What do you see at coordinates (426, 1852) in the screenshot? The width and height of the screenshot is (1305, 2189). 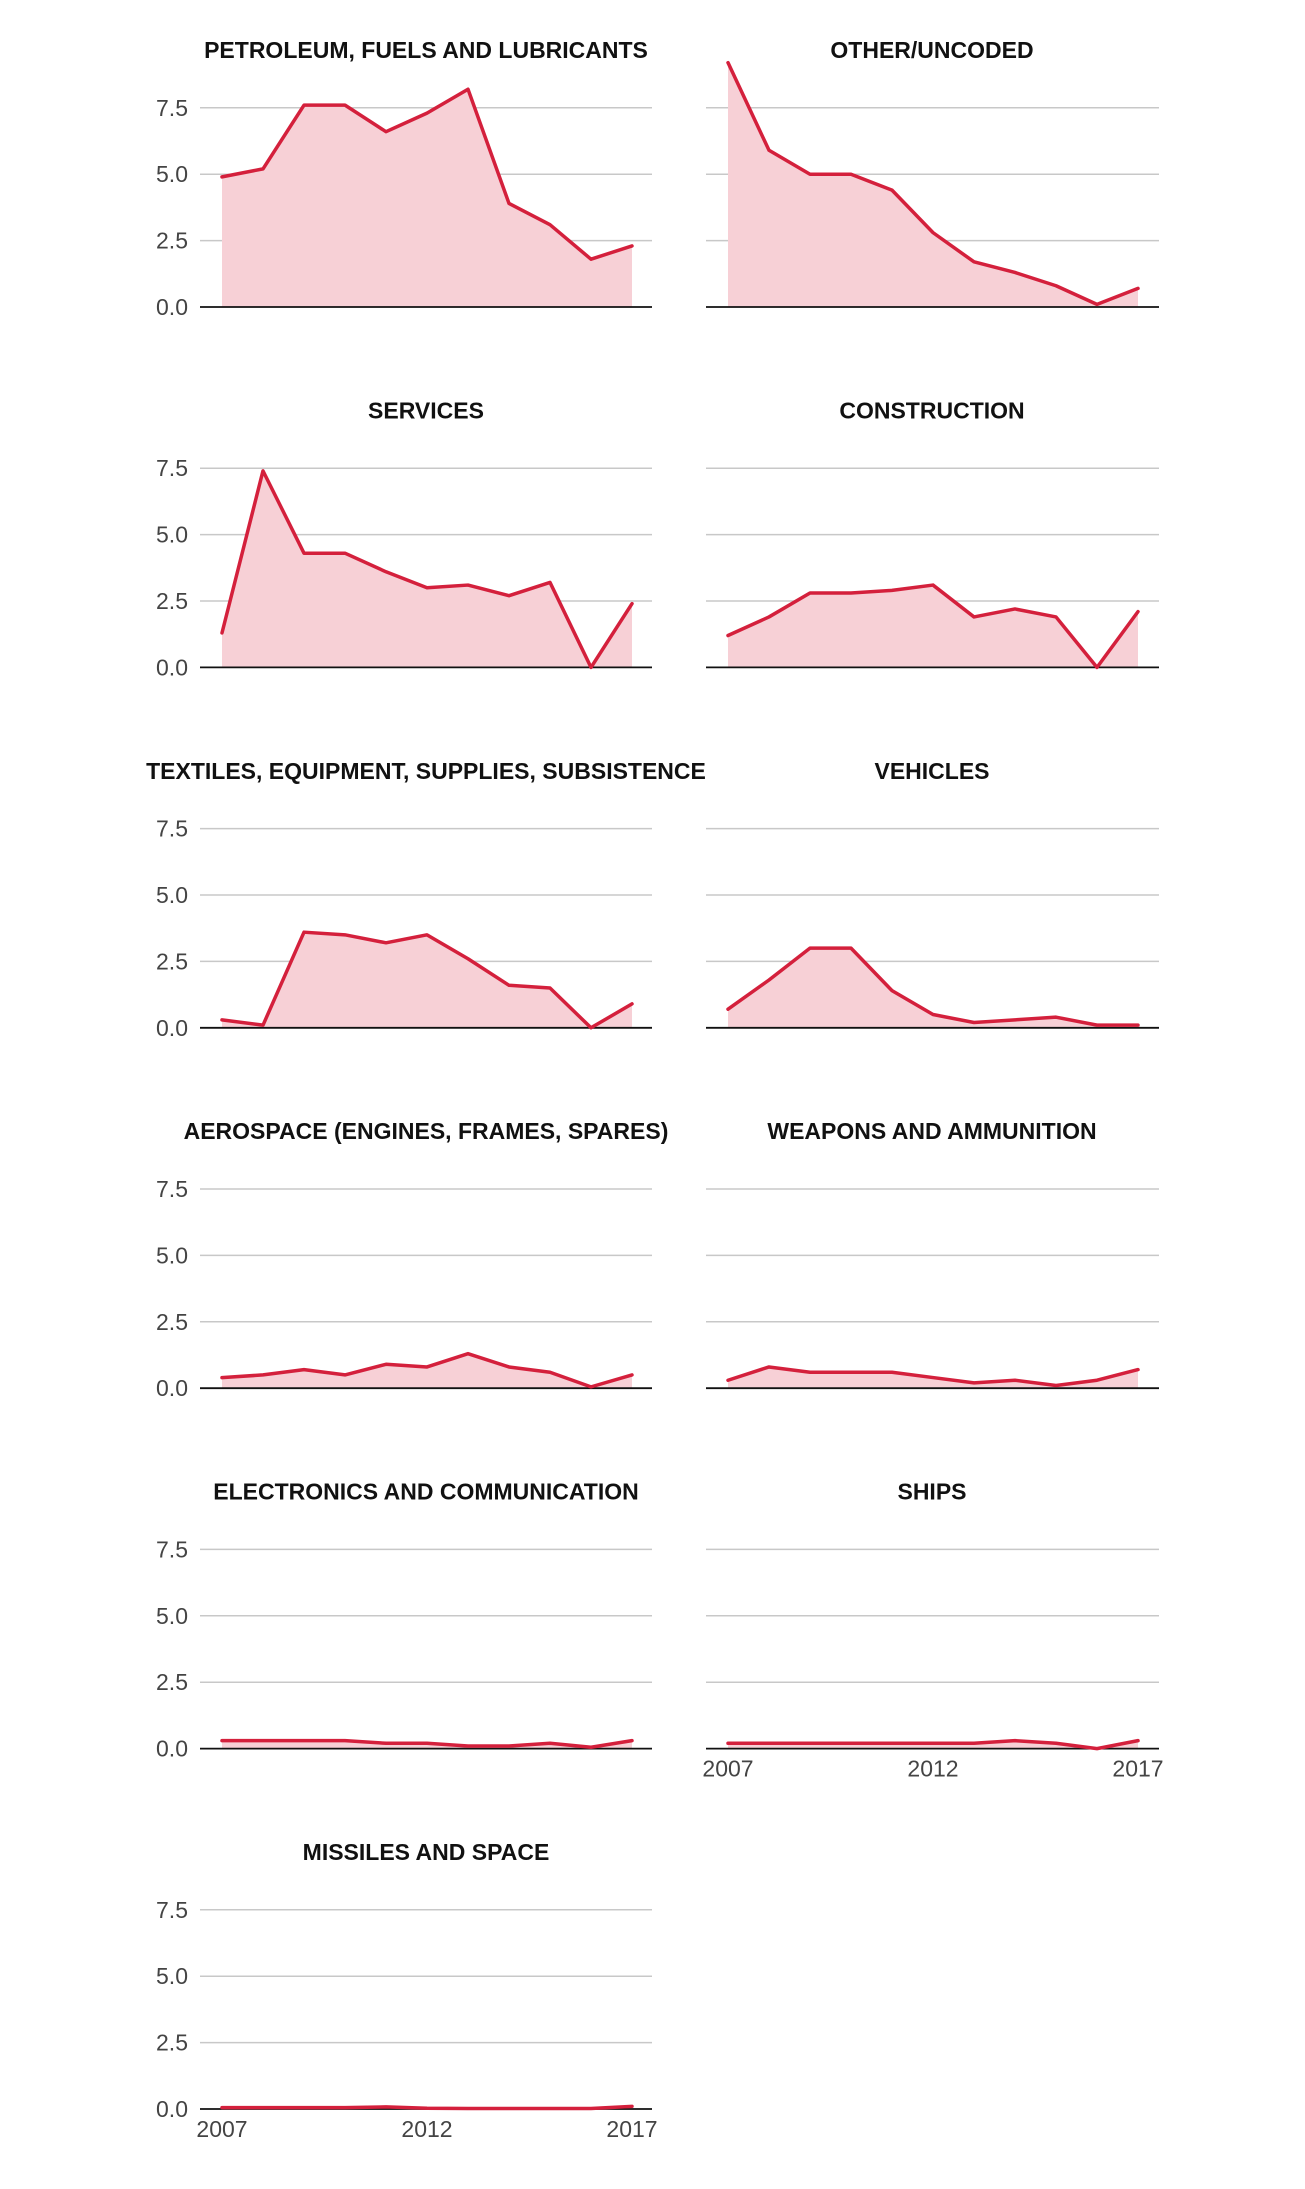 I see `panel-title: MISSILES AND SPACE` at bounding box center [426, 1852].